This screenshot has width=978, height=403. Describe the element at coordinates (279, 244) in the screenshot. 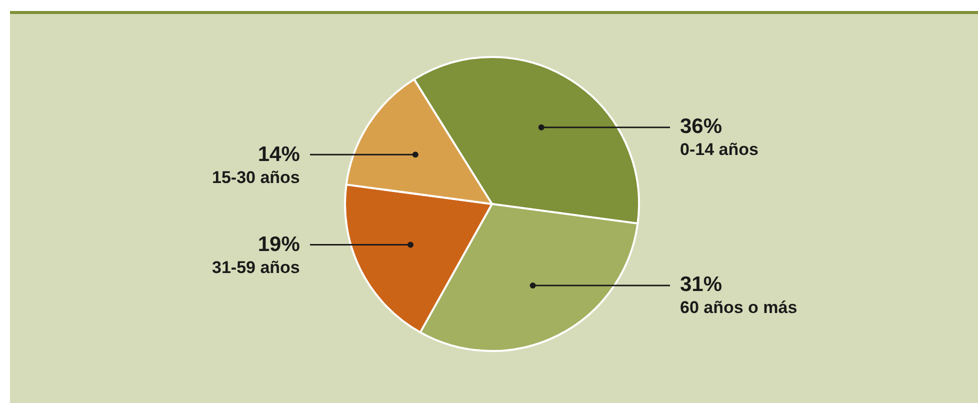

I see `data-label: 19%` at that location.